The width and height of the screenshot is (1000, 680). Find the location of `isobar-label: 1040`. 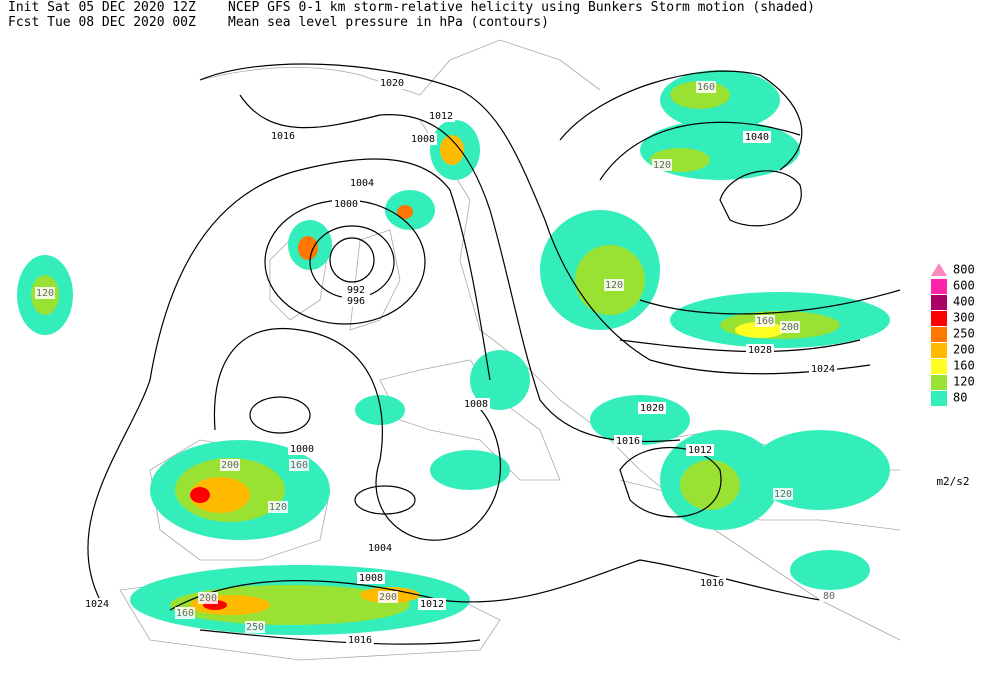

isobar-label: 1040 is located at coordinates (757, 137).